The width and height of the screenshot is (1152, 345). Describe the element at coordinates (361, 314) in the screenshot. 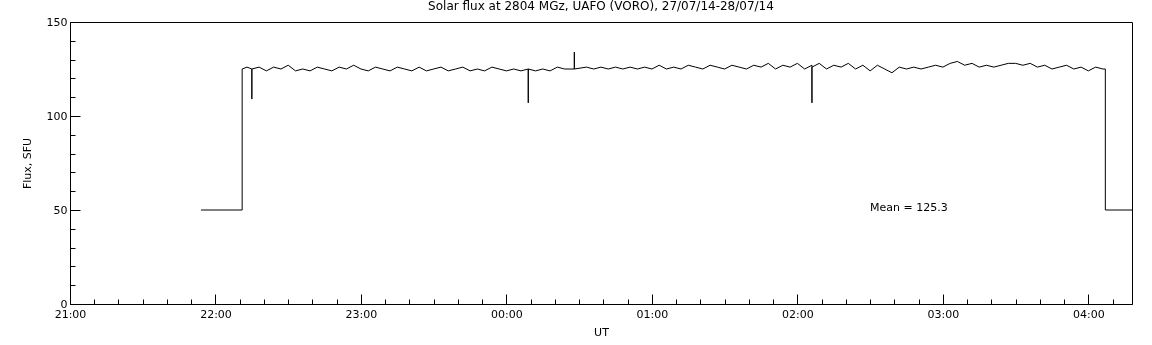

I see `x-tick-label: 23:00` at that location.